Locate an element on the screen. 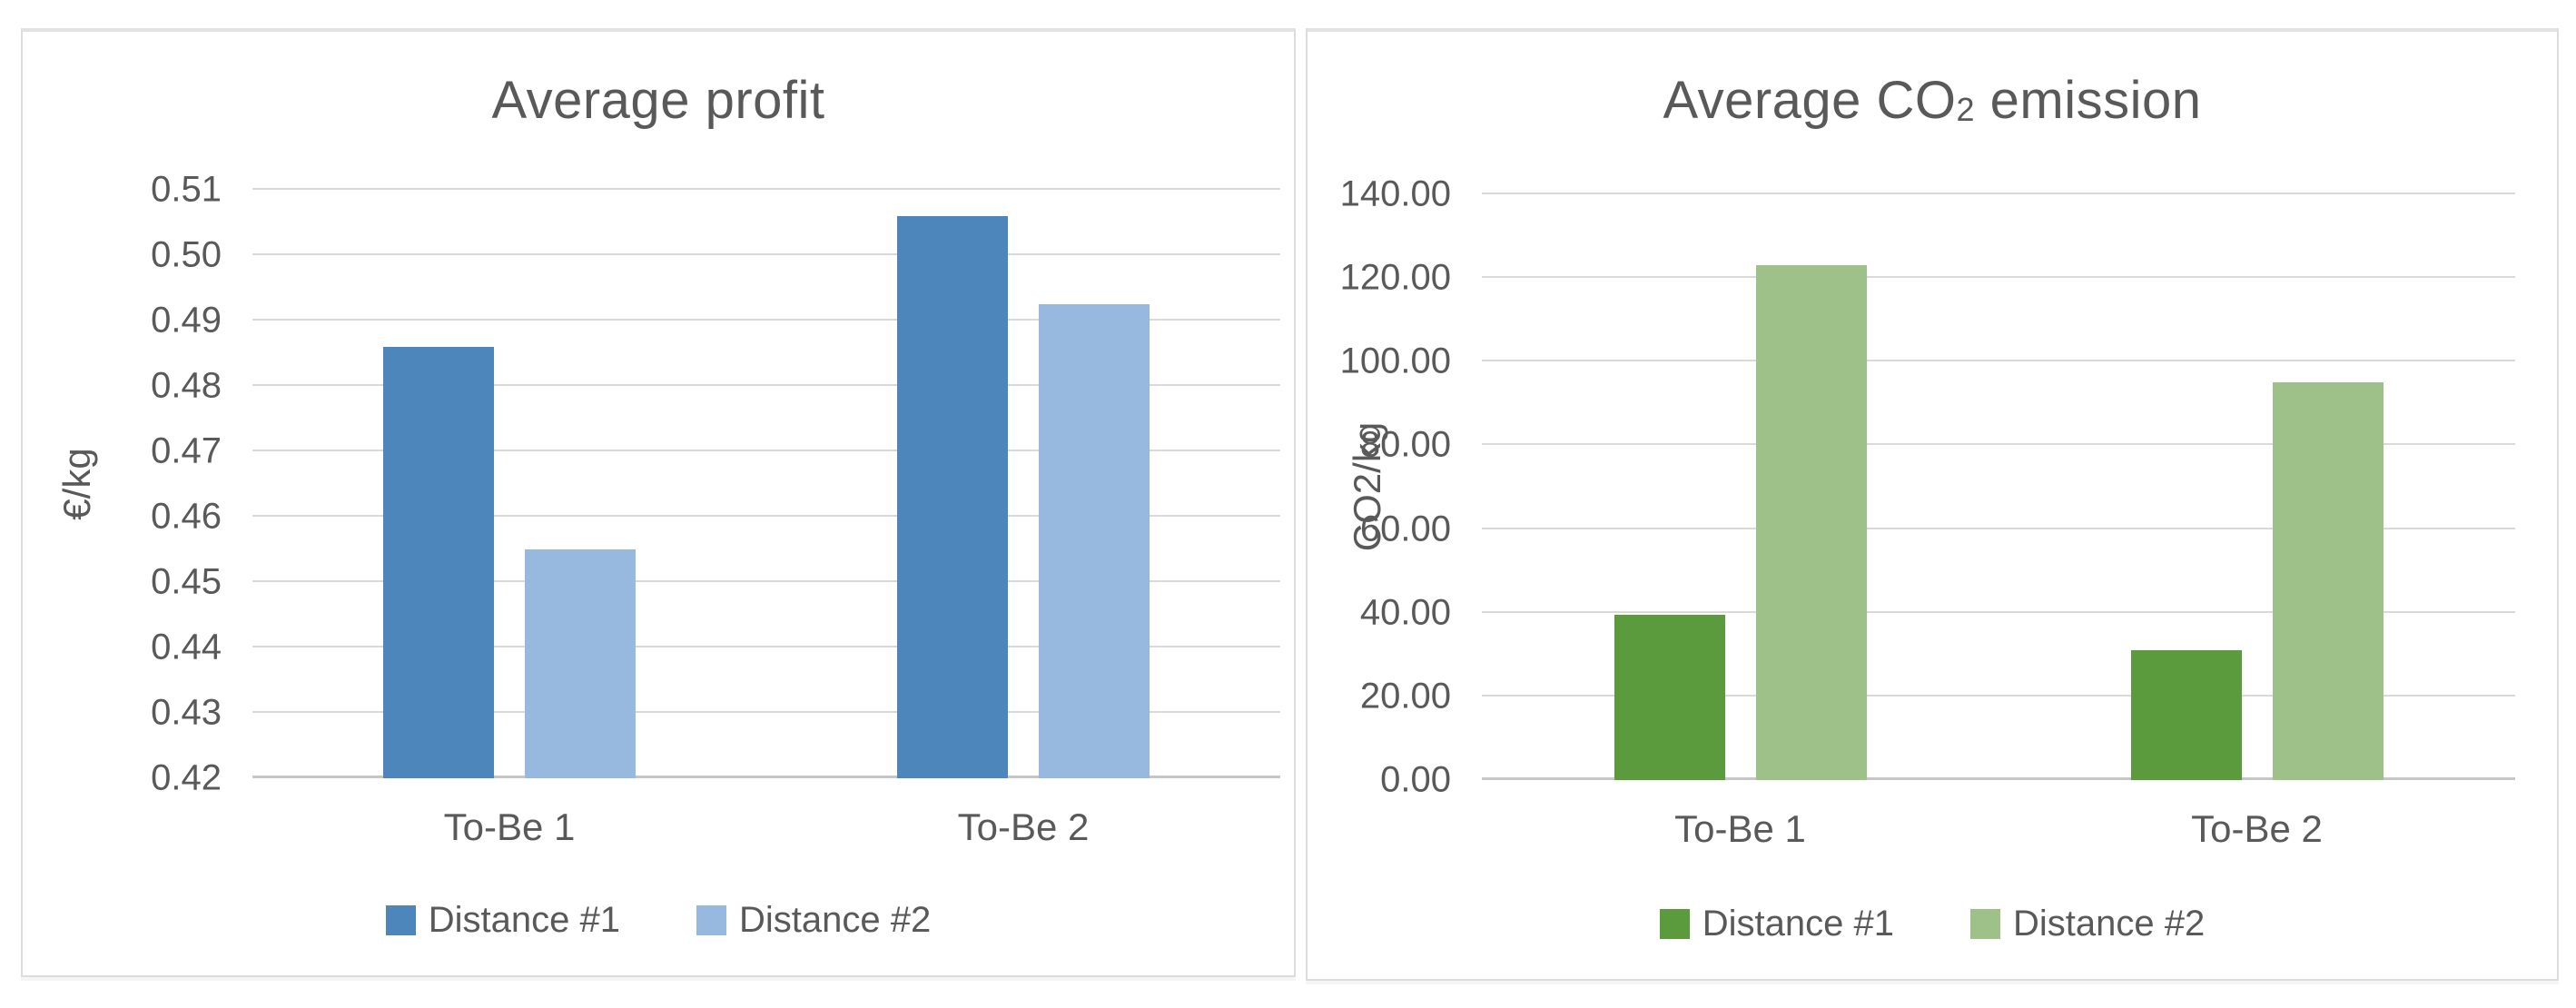 The image size is (2576, 1008). y-tick-label: 0.47 is located at coordinates (186, 451).